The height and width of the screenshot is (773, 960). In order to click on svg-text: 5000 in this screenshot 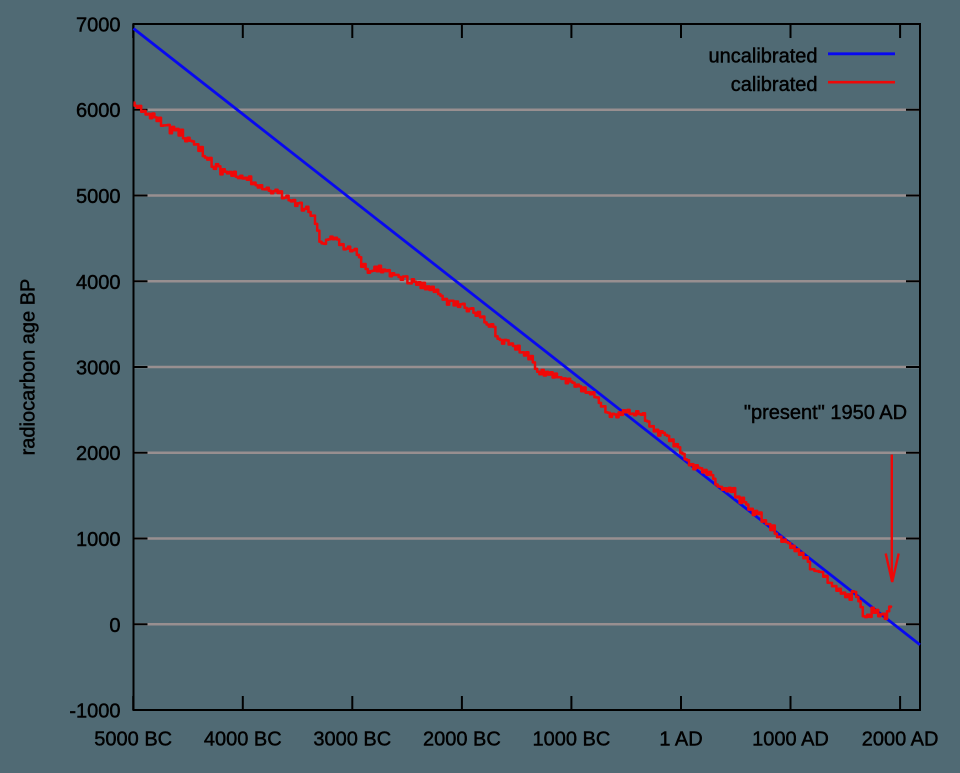, I will do `click(98, 197)`.